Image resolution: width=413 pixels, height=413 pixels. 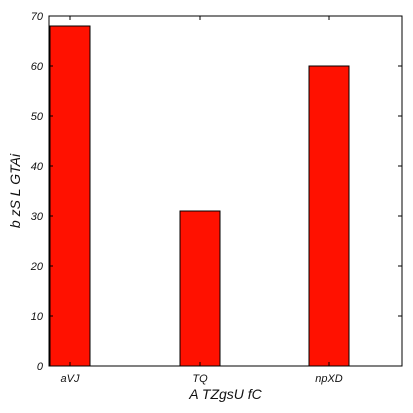 What do you see at coordinates (37, 117) in the screenshot?
I see `y-tick-label: 50` at bounding box center [37, 117].